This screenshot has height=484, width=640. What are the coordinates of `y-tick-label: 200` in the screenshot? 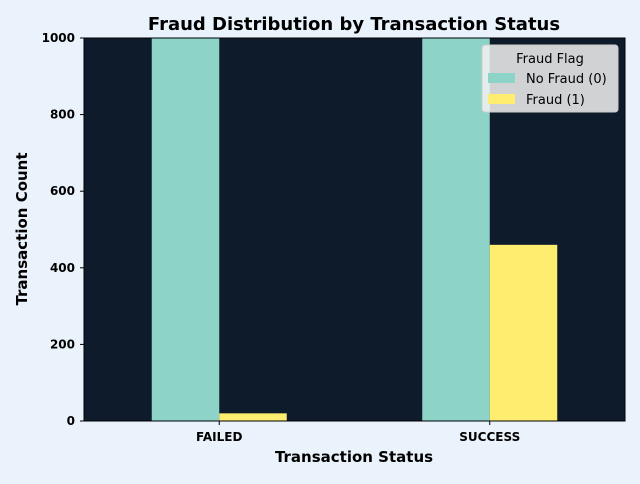 It's located at (62, 344).